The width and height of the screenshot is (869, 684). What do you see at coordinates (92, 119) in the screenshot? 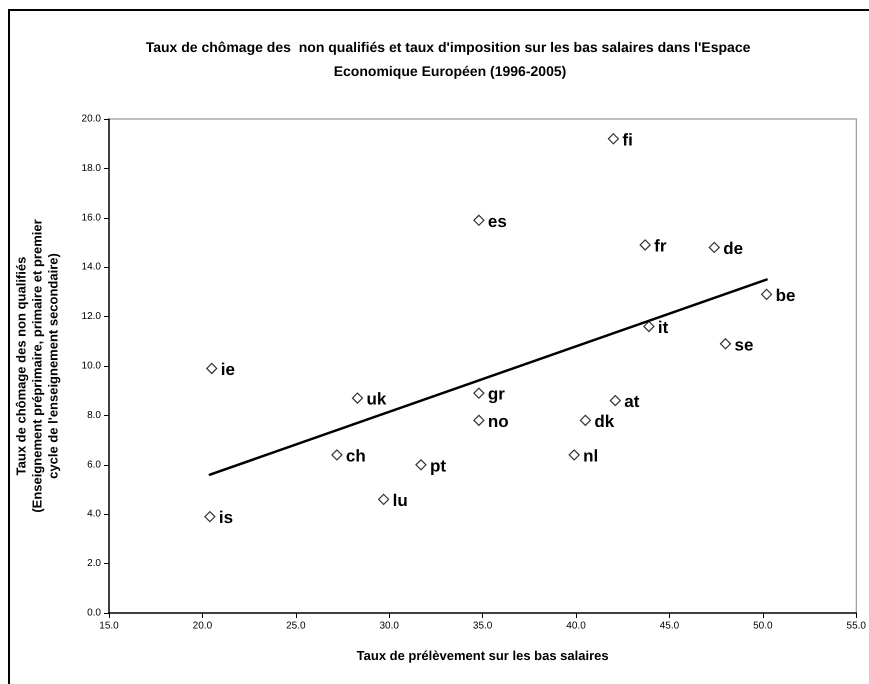
I see `y-tick-label: 20.0` at bounding box center [92, 119].